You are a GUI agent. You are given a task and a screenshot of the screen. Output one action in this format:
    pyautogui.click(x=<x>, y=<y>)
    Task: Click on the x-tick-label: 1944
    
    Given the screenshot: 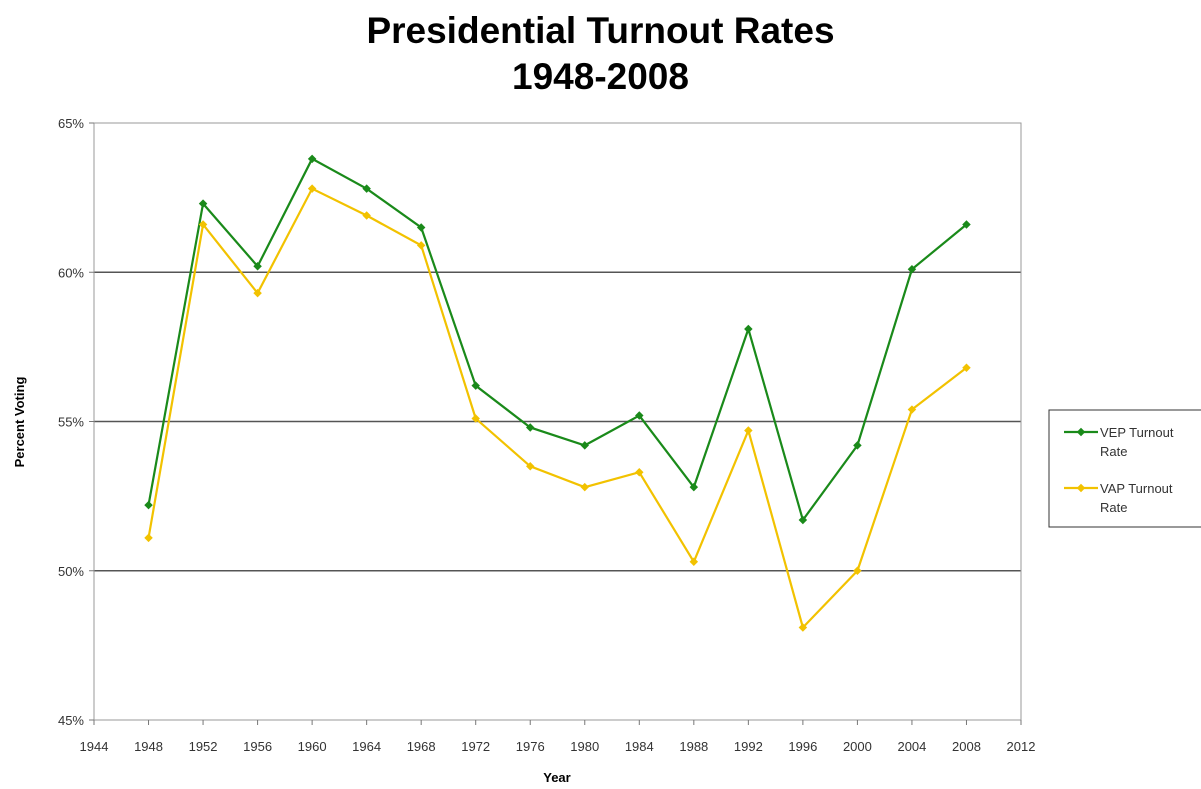 What is the action you would take?
    pyautogui.click(x=94, y=746)
    